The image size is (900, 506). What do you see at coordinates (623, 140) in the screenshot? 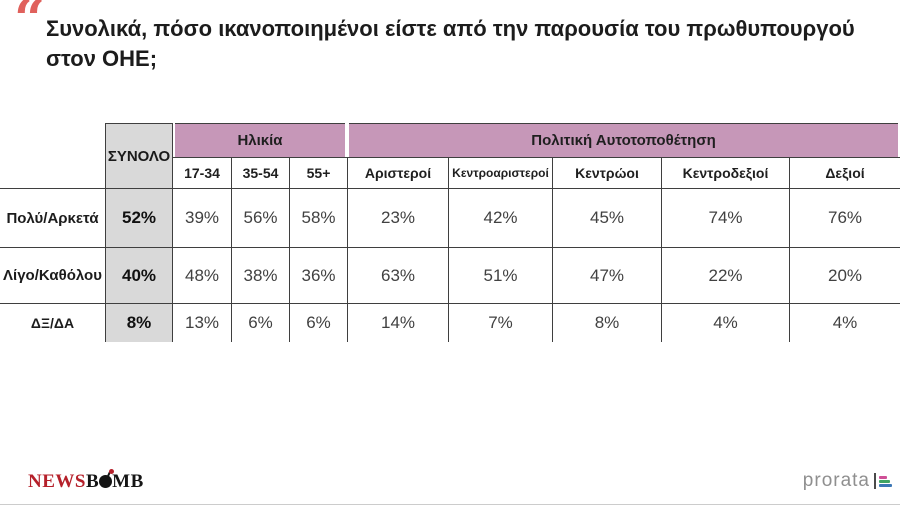
I see `group-header-political: Πολιτική Αυτοτοποθέτηση` at bounding box center [623, 140].